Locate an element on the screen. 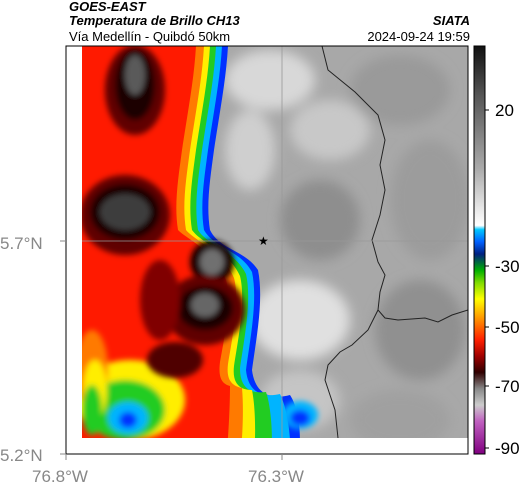  organization-label: SIATA is located at coordinates (451, 20).